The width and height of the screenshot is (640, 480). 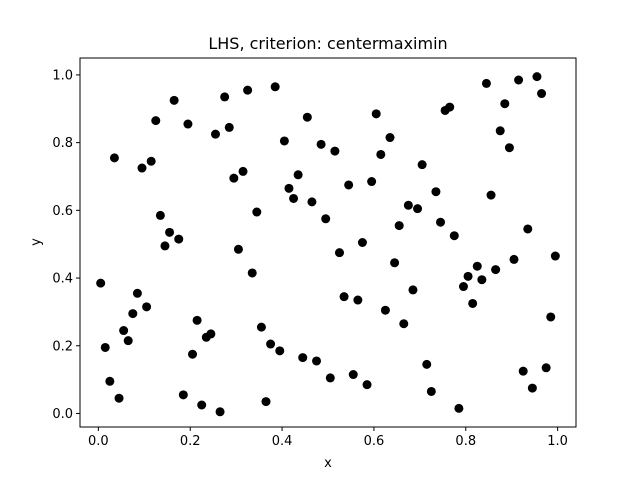 What do you see at coordinates (62, 279) in the screenshot?
I see `y-tick-label: 0.4` at bounding box center [62, 279].